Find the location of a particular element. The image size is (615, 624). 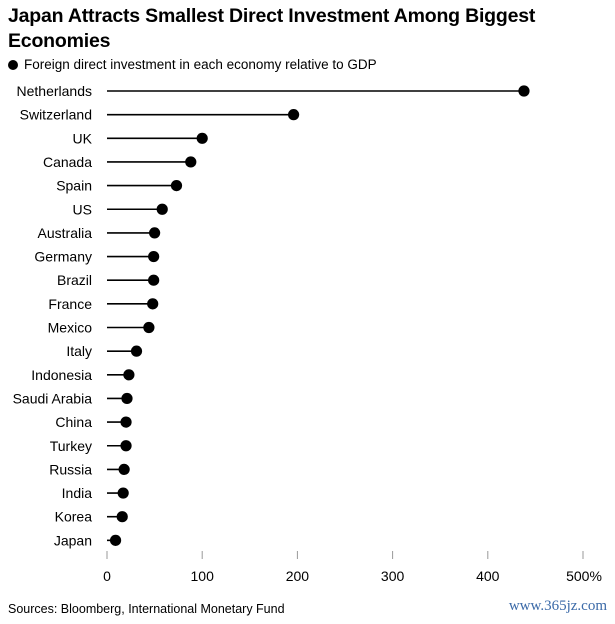

category-label-brazil: Brazil is located at coordinates (74, 280).